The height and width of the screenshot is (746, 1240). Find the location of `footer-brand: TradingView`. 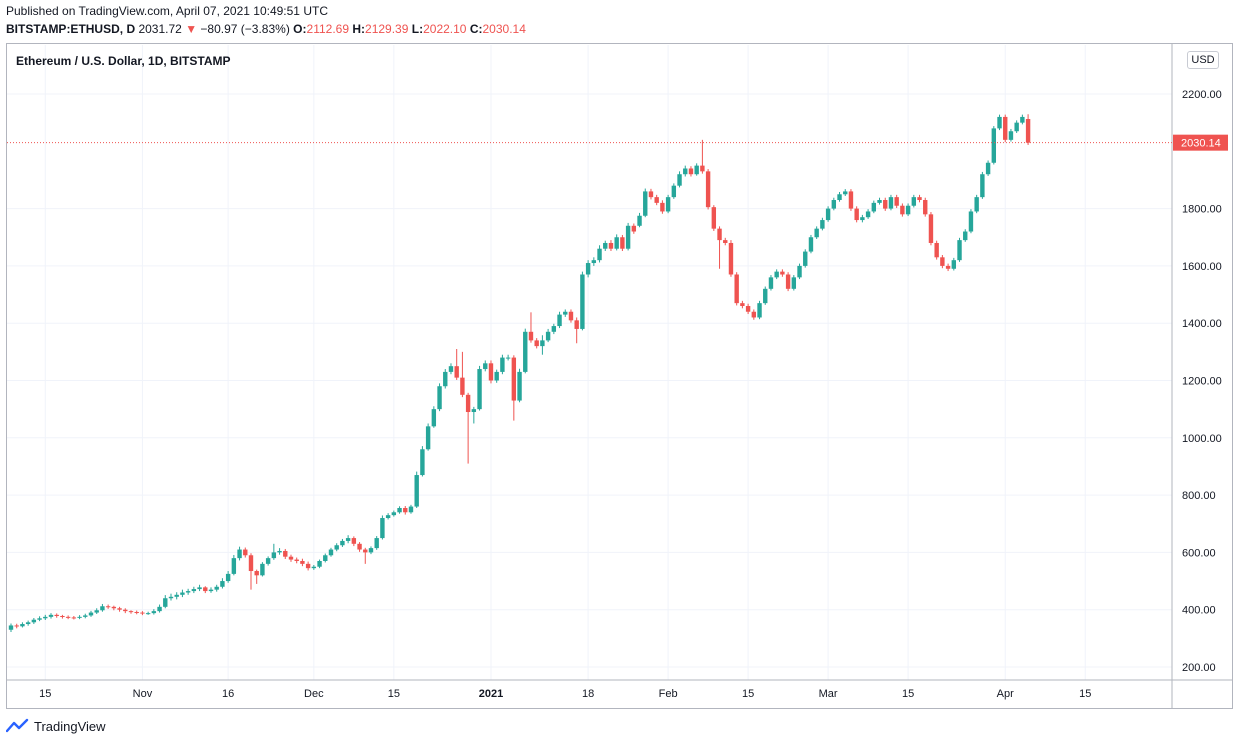

footer-brand: TradingView is located at coordinates (56, 726).